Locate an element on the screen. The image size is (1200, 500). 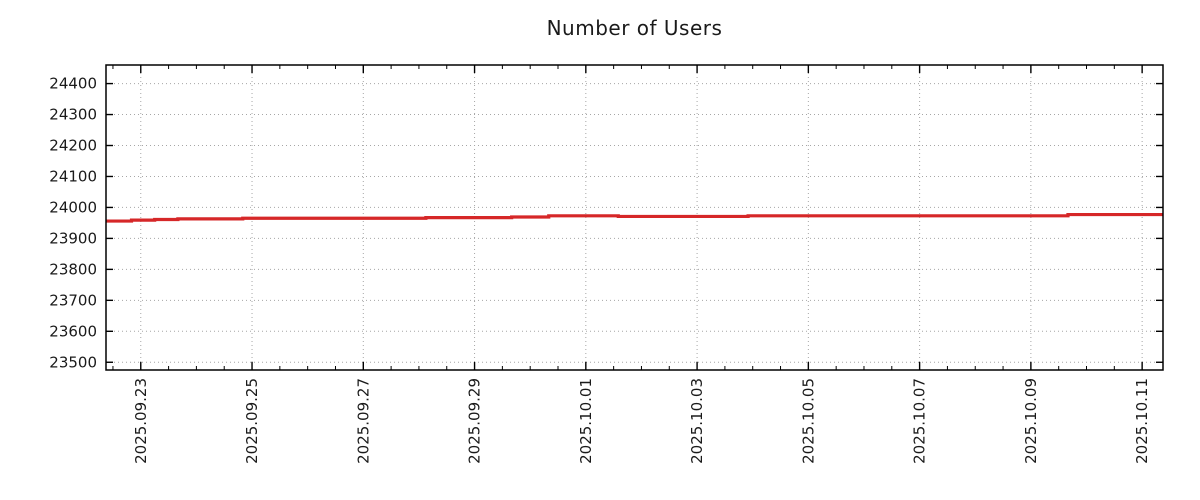
x-tick-label: 2025.09.25 is located at coordinates (252, 421).